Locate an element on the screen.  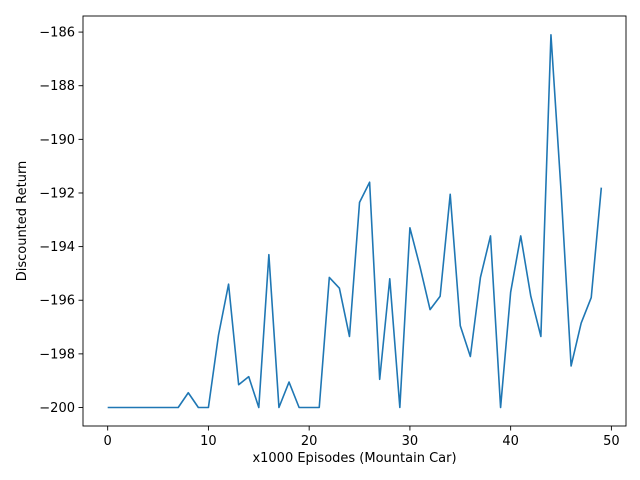
y-tick-label: −190 is located at coordinates (57, 140).